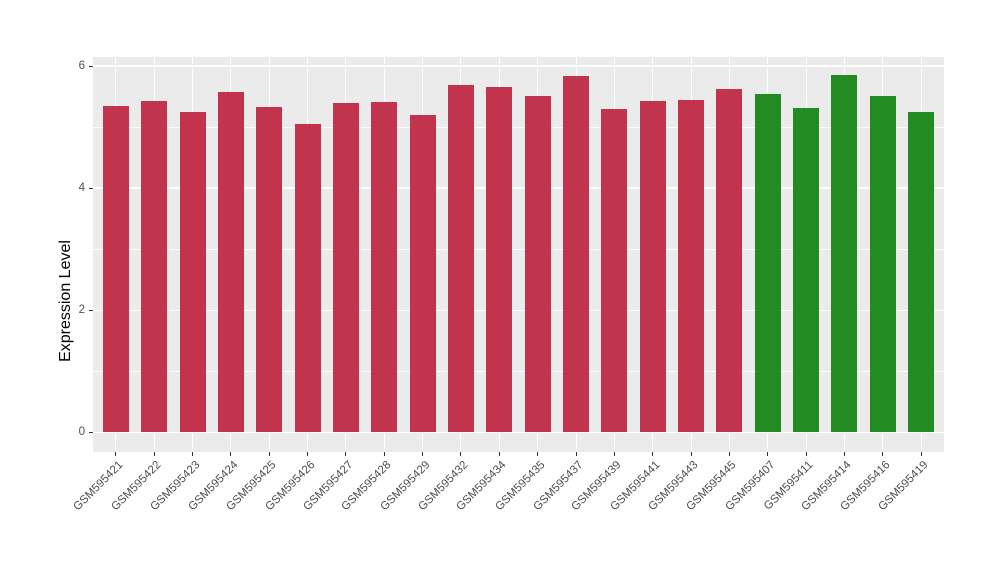 This screenshot has width=1000, height=580. What do you see at coordinates (154, 454) in the screenshot?
I see `x-tick-GSM595422` at bounding box center [154, 454].